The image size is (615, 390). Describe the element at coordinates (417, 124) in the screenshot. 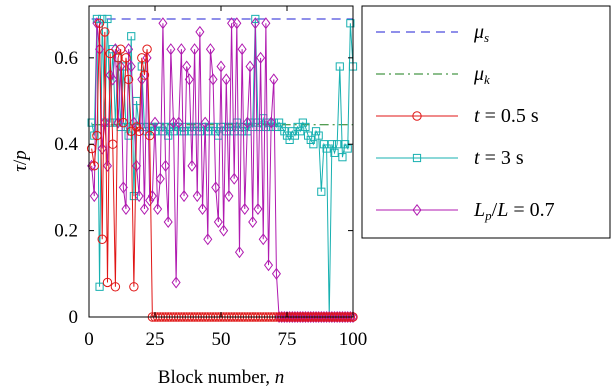

I see `legend-samples` at that location.